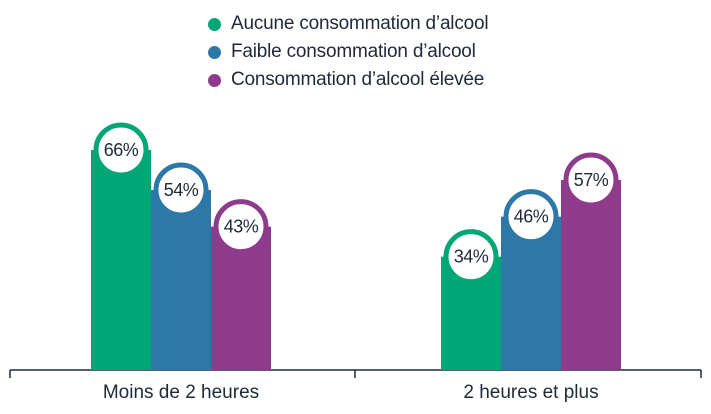 This screenshot has height=414, width=711. What do you see at coordinates (214, 52) in the screenshot?
I see `legend-swatch-low` at bounding box center [214, 52].